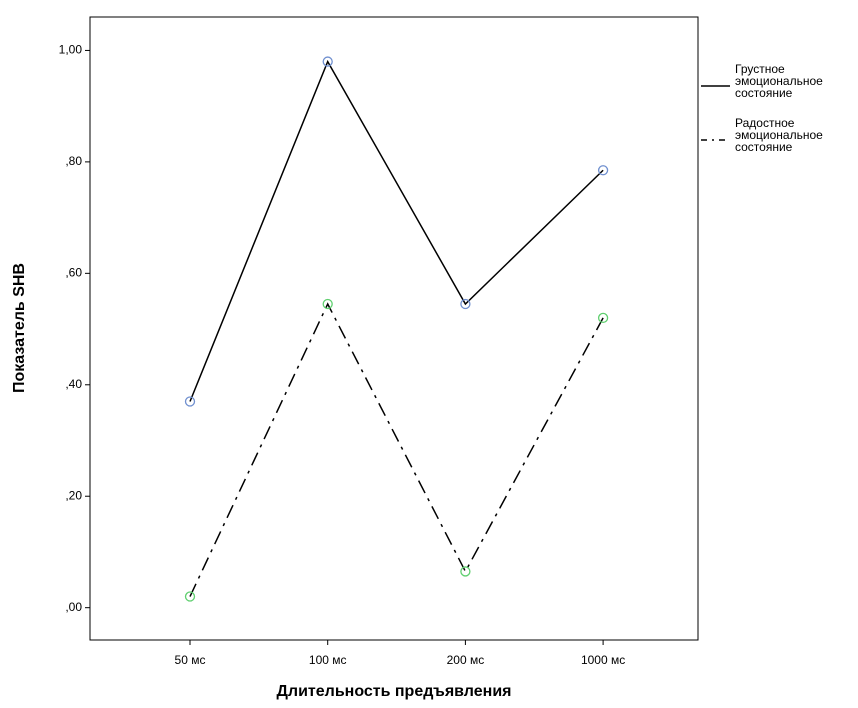  I want to click on x-axis-title: Длительность предъявления, so click(394, 691).